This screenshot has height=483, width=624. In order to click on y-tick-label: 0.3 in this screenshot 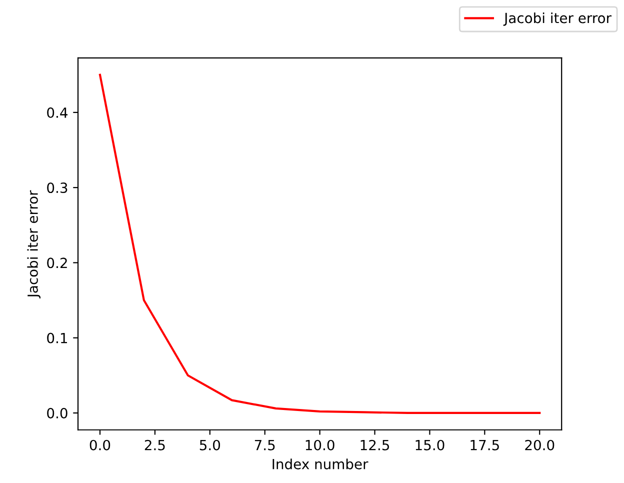, I will do `click(57, 188)`.